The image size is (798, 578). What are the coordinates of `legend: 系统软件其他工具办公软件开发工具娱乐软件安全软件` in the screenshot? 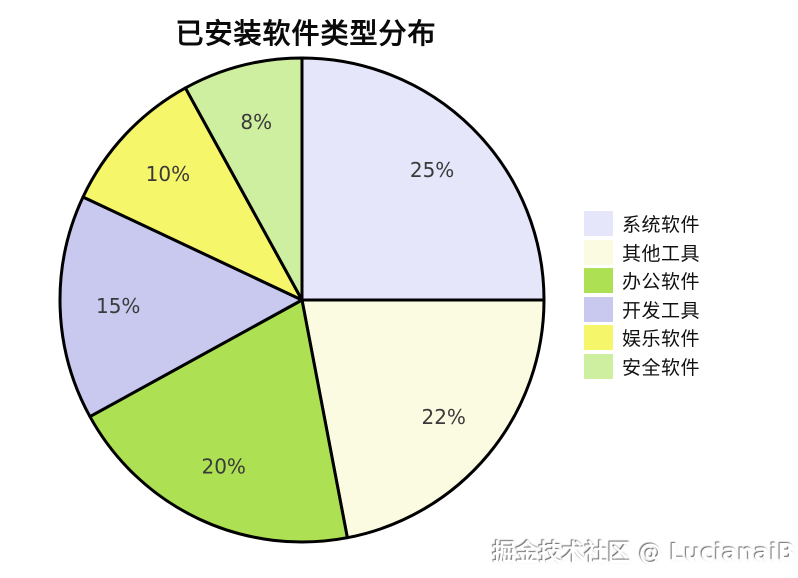 It's located at (642, 295).